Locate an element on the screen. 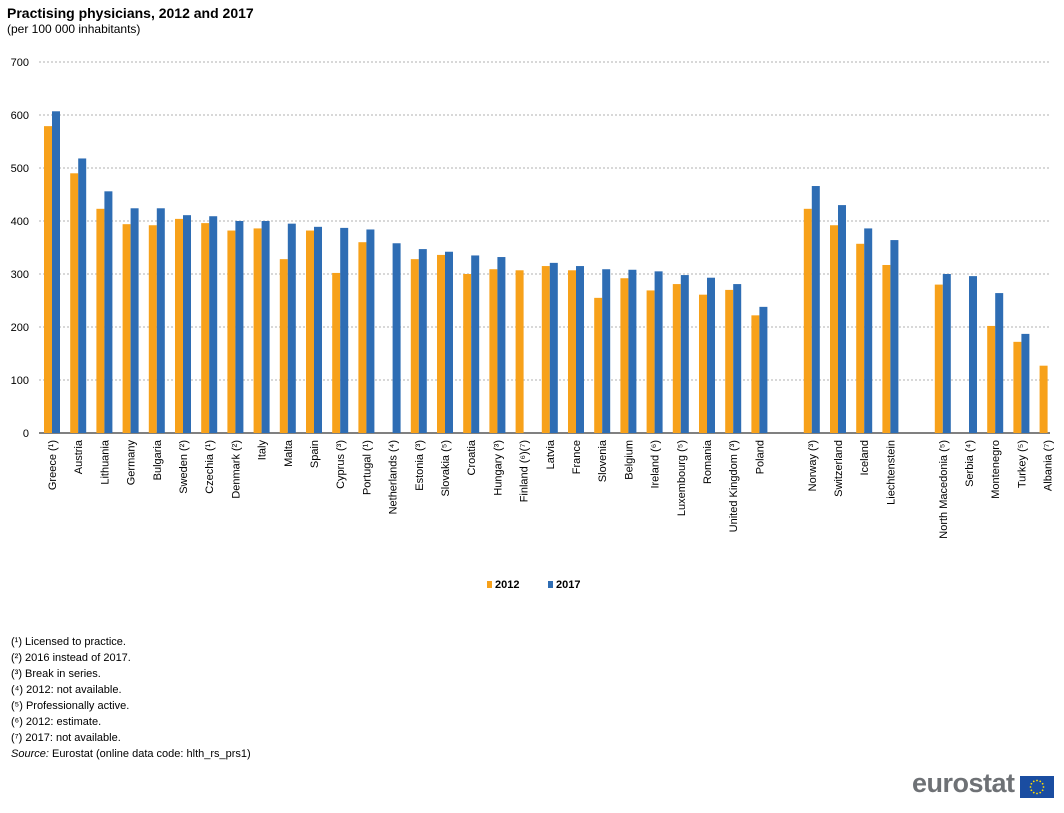 The width and height of the screenshot is (1064, 813). x-tick-label: Switzerland is located at coordinates (839, 468).